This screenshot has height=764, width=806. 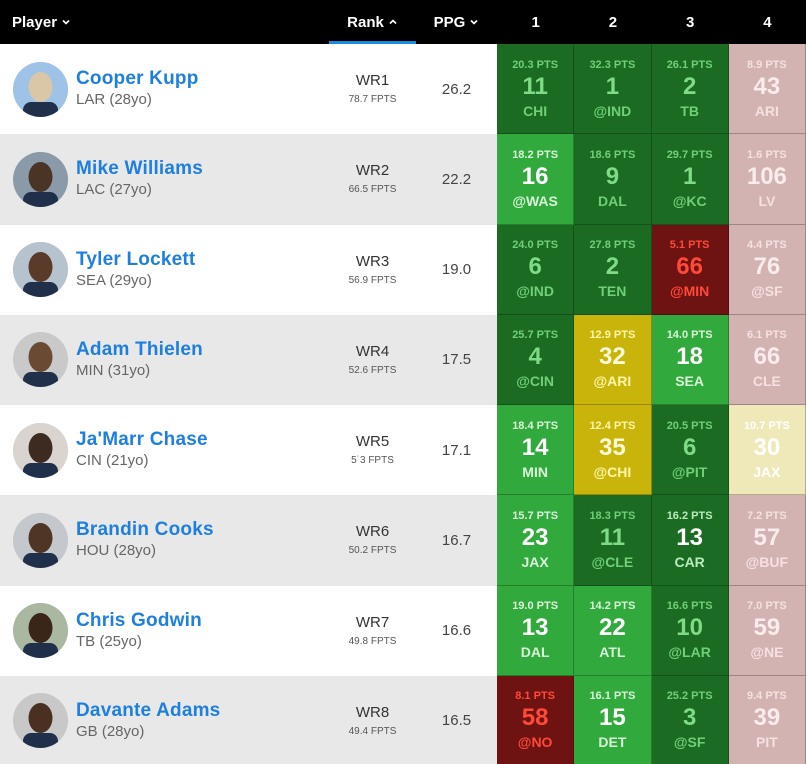 What do you see at coordinates (767, 86) in the screenshot?
I see `matchup-rank: 43` at bounding box center [767, 86].